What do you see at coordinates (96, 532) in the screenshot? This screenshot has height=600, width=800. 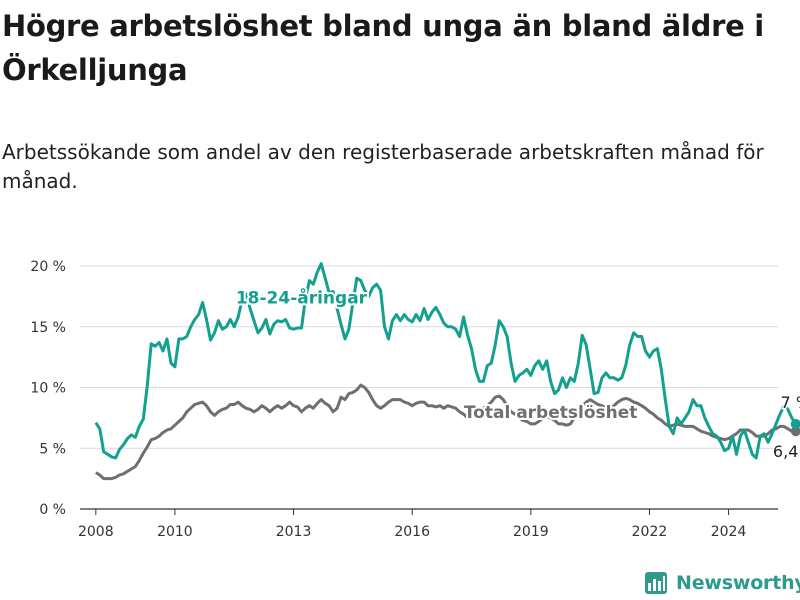 I see `x-tick-label: 2008` at bounding box center [96, 532].